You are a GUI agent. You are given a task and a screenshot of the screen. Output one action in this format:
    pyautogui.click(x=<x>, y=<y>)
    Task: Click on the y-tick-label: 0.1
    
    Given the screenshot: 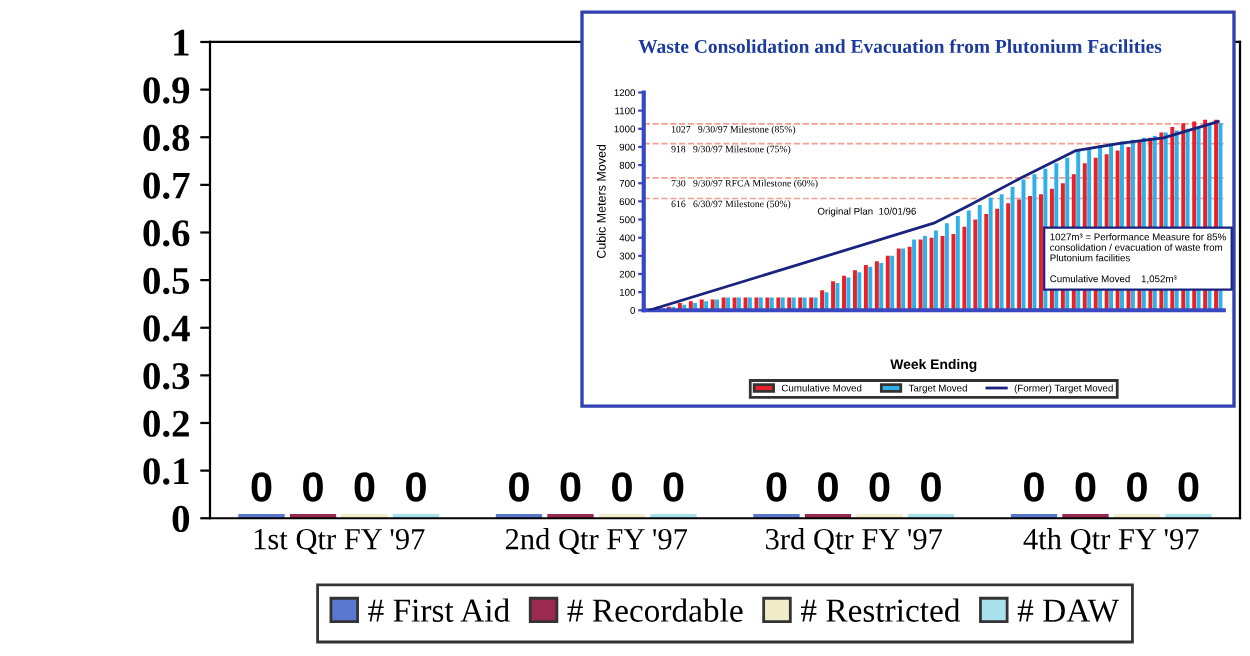 What is the action you would take?
    pyautogui.click(x=166, y=471)
    